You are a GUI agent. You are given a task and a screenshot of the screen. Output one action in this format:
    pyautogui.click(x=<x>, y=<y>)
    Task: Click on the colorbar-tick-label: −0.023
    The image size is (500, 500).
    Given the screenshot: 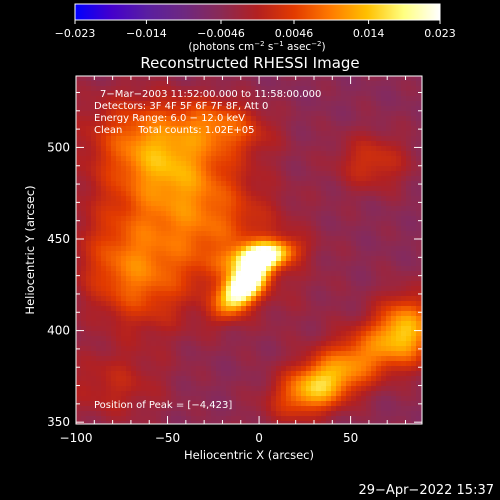 What is the action you would take?
    pyautogui.click(x=75, y=33)
    